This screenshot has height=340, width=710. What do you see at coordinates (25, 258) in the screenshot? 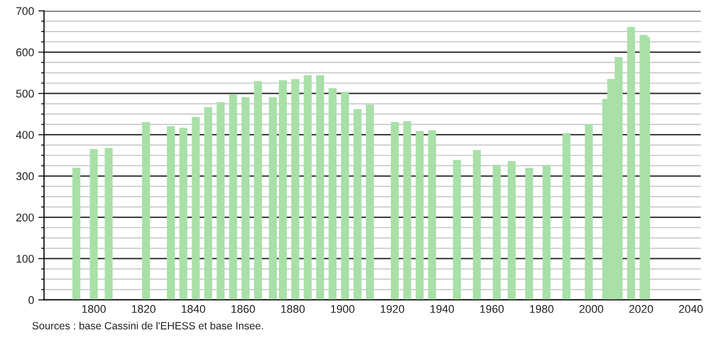
I see `y-tick-label: 100` at bounding box center [25, 258].